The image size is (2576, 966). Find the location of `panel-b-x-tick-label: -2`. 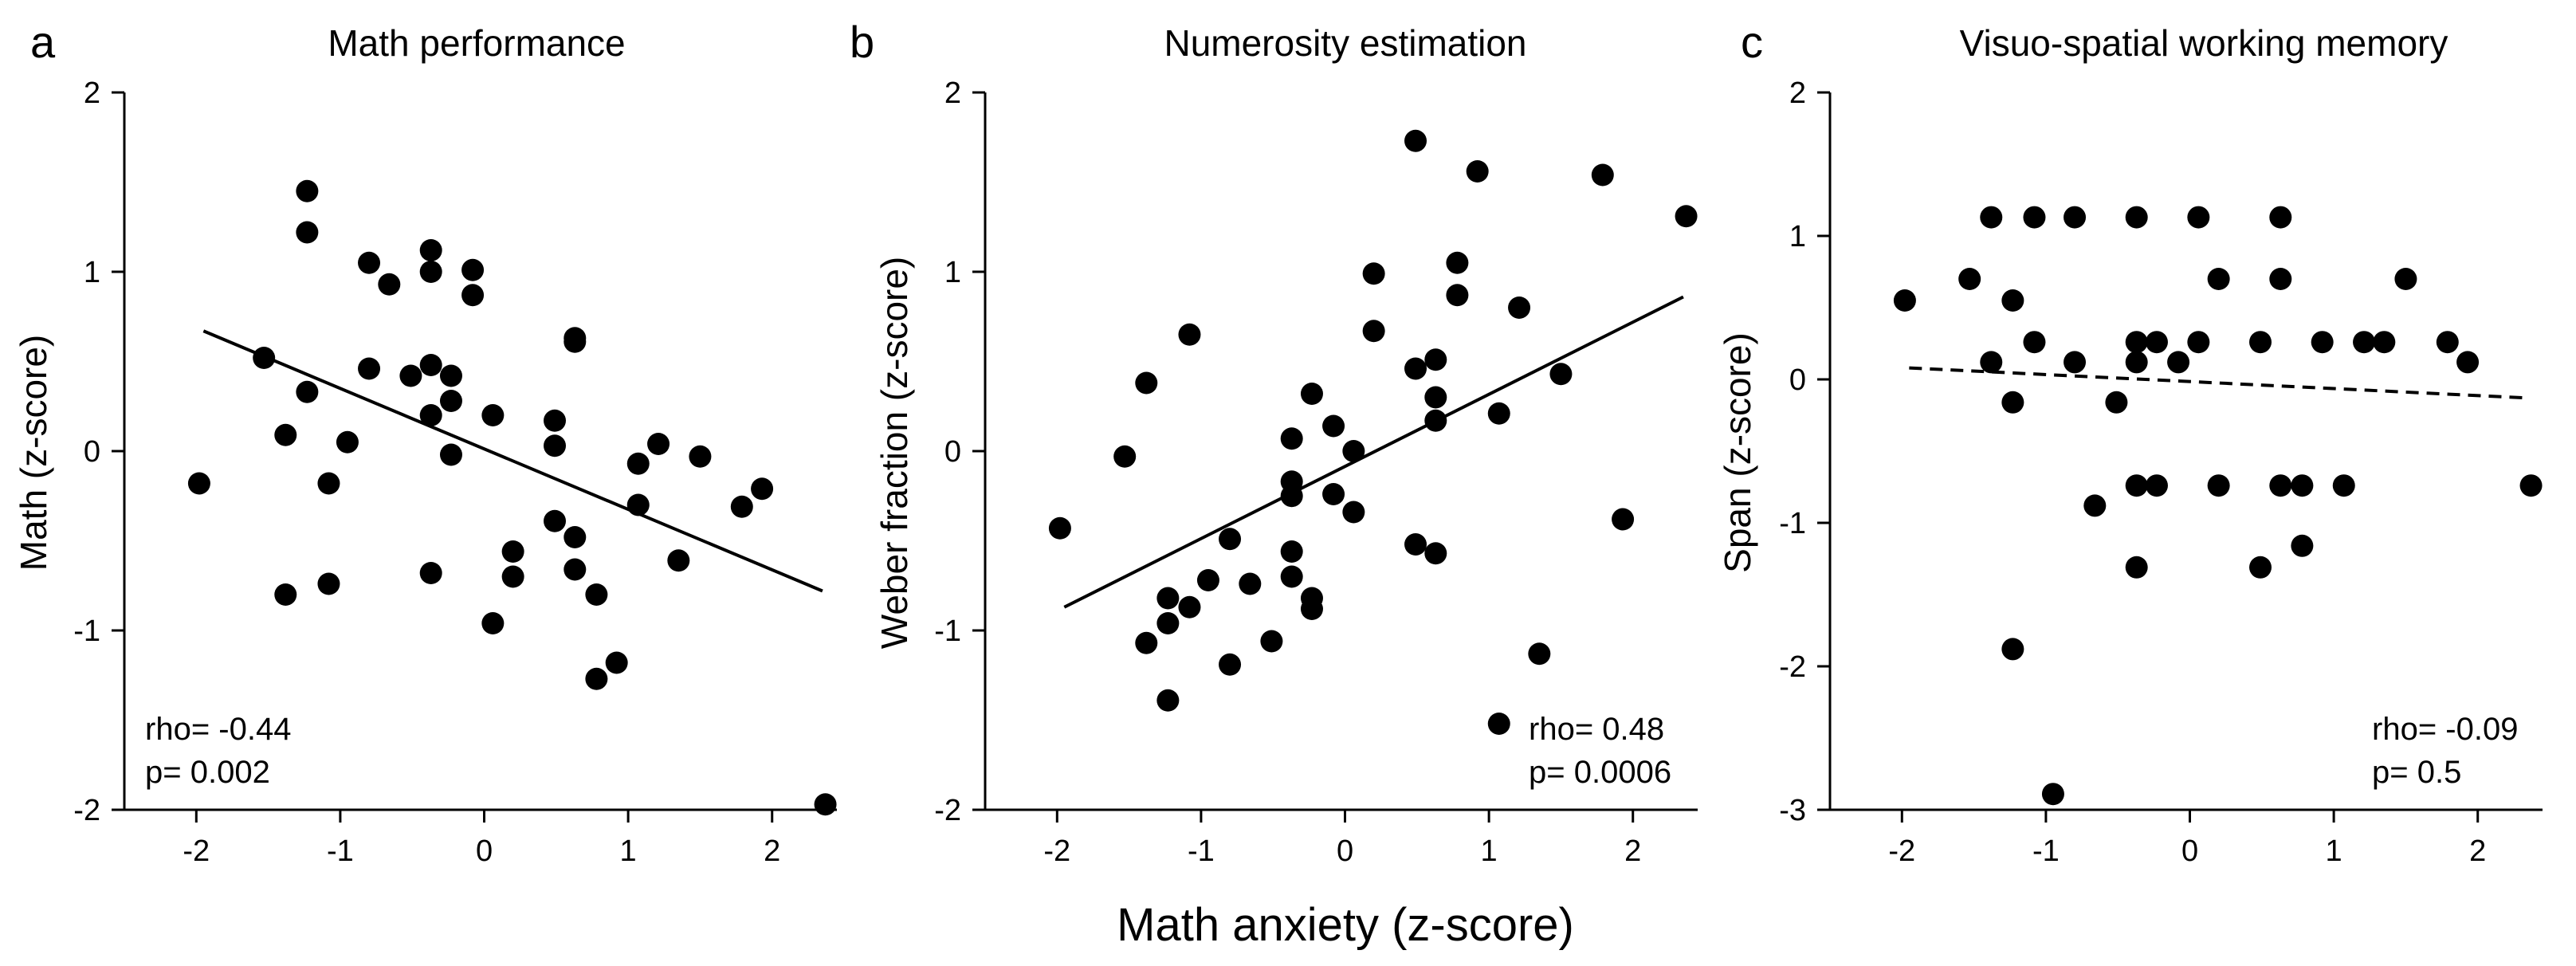

panel-b-x-tick-label: -2 is located at coordinates (1056, 851).